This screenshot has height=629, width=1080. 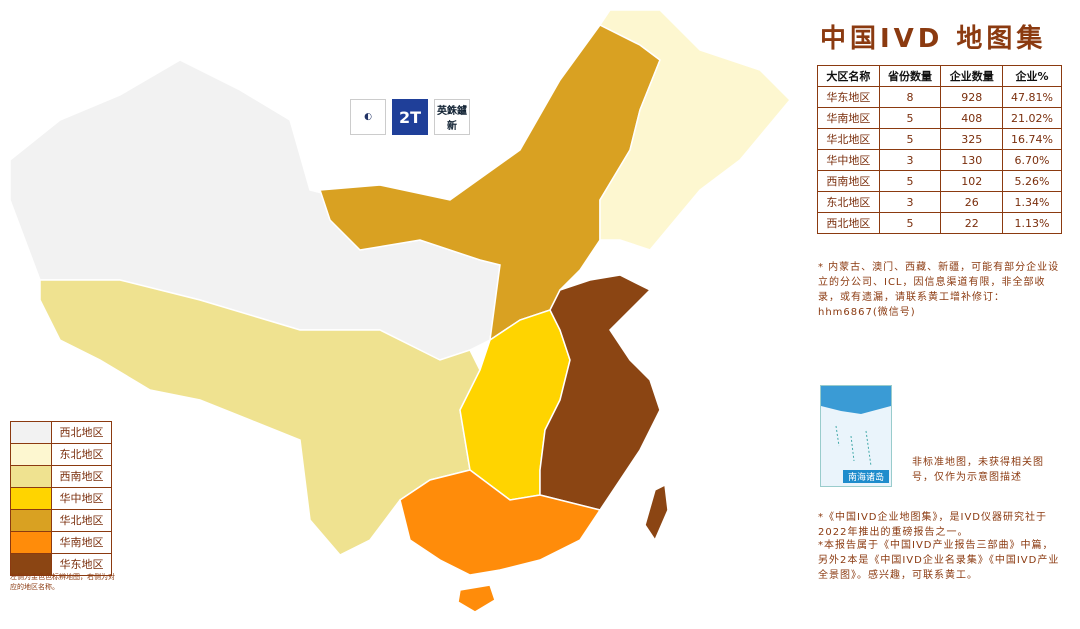 I want to click on table-header: 企业数量, so click(x=972, y=76).